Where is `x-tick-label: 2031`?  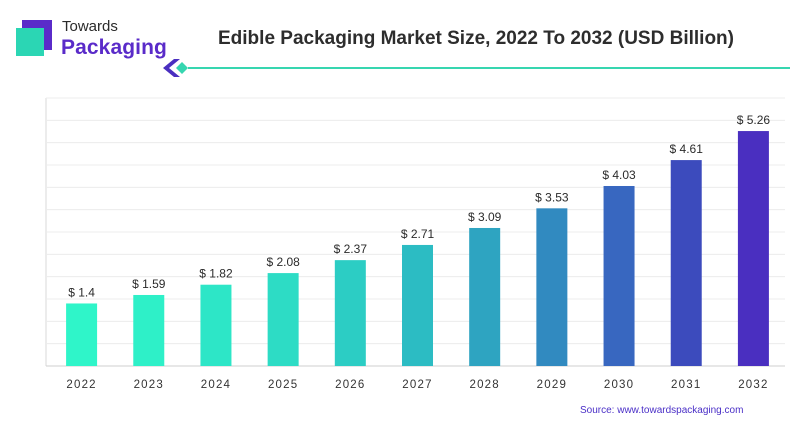
x-tick-label: 2031 is located at coordinates (686, 385).